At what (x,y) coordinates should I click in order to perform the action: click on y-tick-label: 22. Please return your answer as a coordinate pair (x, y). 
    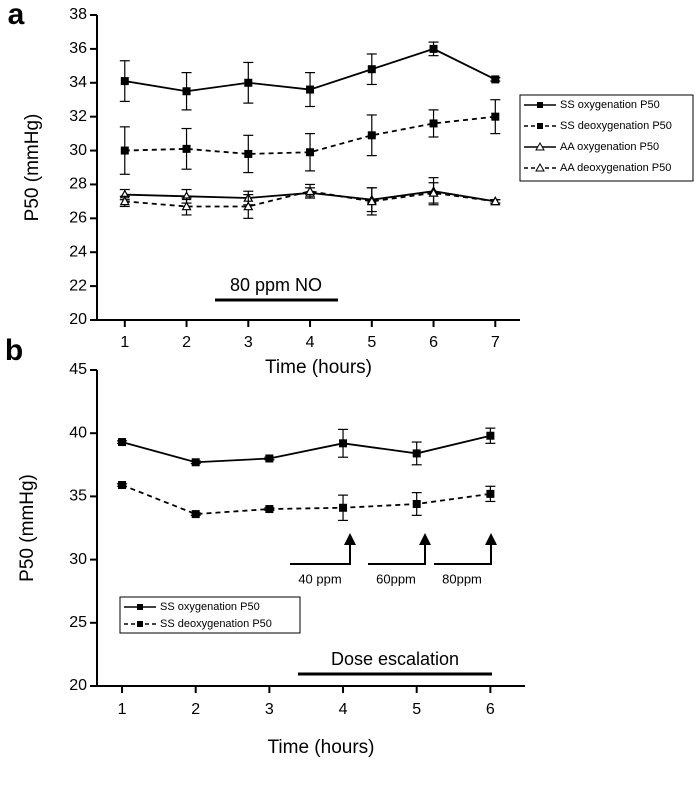
    Looking at the image, I should click on (78, 285).